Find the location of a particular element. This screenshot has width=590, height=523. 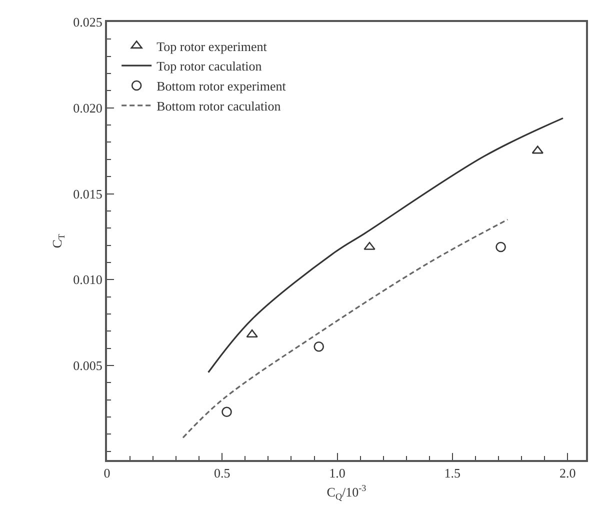

legend-label: Top rotor experiment is located at coordinates (212, 46).